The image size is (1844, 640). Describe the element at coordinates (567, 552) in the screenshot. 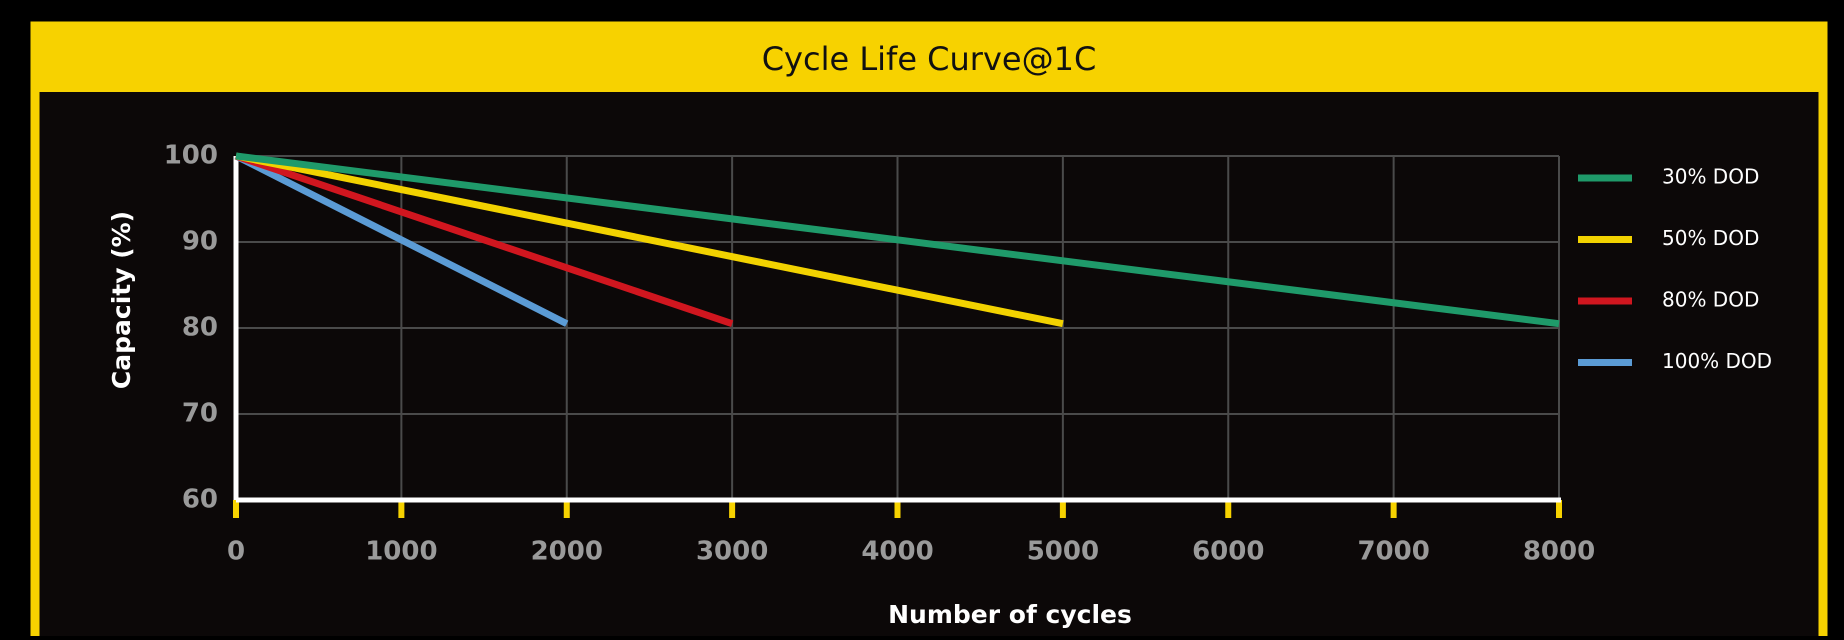

I see `x-tick-label: 2000` at that location.